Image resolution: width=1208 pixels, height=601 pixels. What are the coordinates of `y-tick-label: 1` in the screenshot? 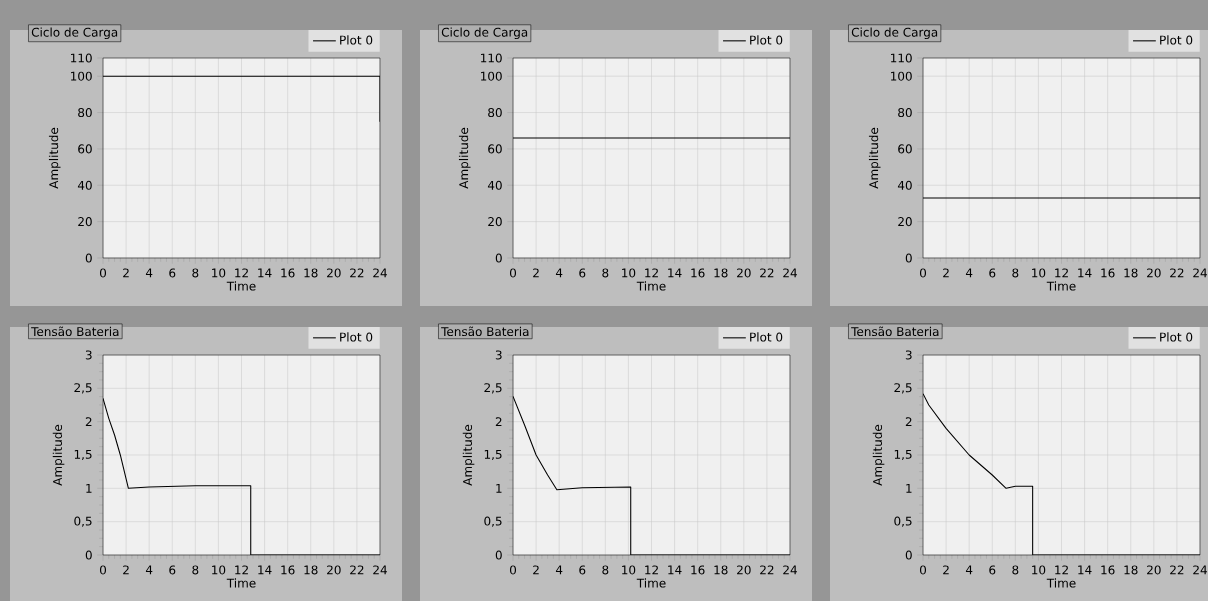 It's located at (909, 488).